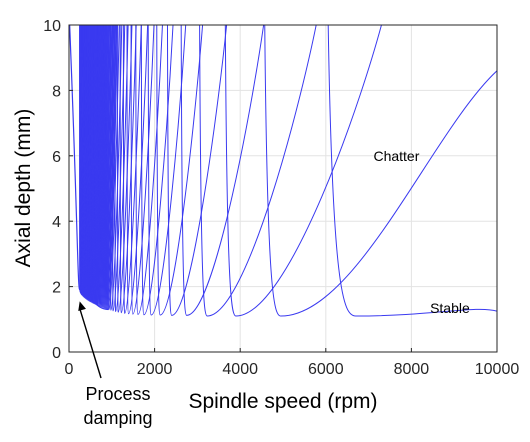 Image resolution: width=530 pixels, height=442 pixels. What do you see at coordinates (282, 401) in the screenshot?
I see `x-axis-label: Spindle speed (rpm)` at bounding box center [282, 401].